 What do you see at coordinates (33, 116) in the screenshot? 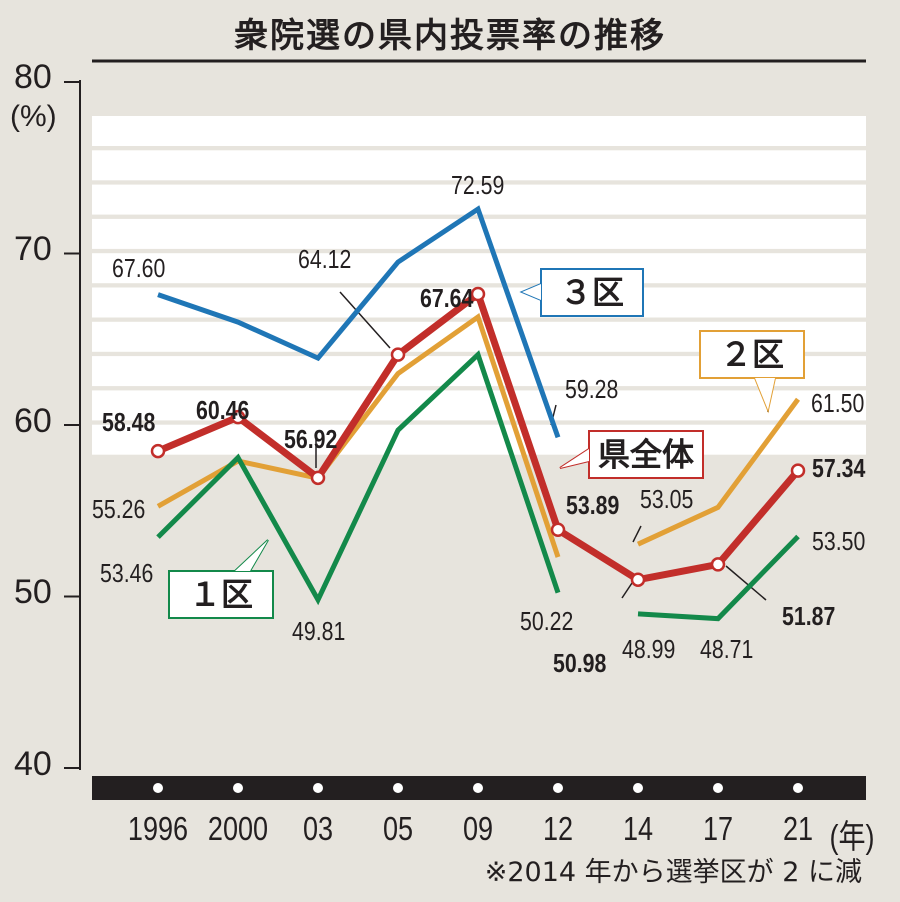
I see `y-axis-unit: (%)` at bounding box center [33, 116].